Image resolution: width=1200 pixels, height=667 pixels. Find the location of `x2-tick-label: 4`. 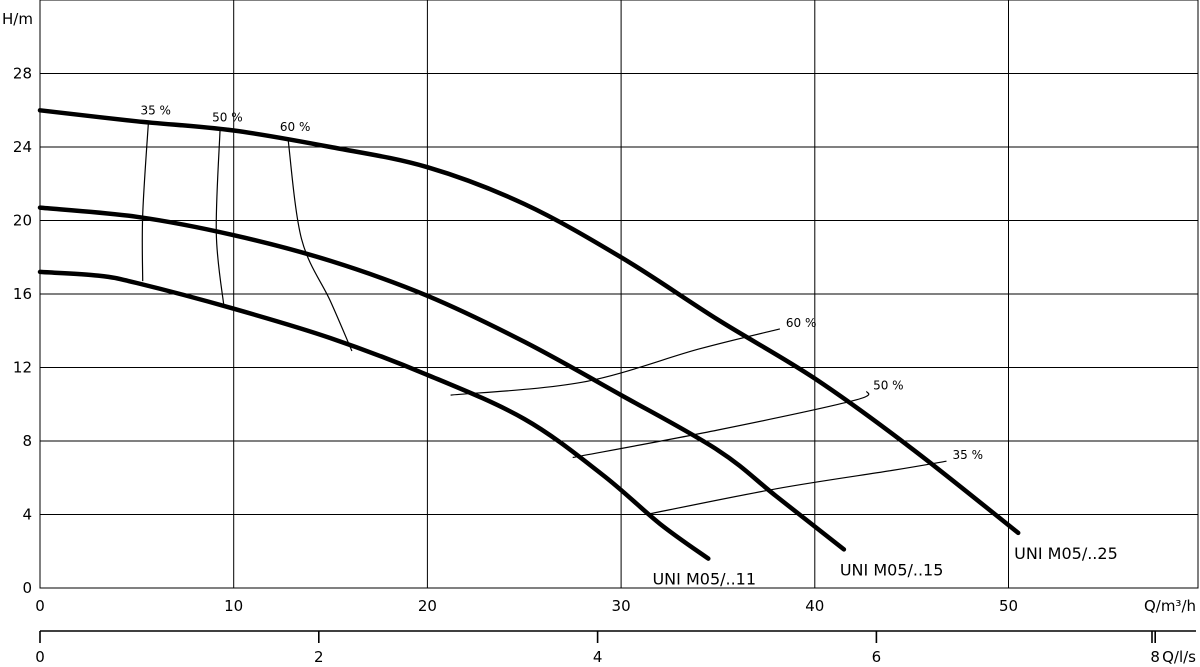

x2-tick-label: 4 is located at coordinates (598, 657).